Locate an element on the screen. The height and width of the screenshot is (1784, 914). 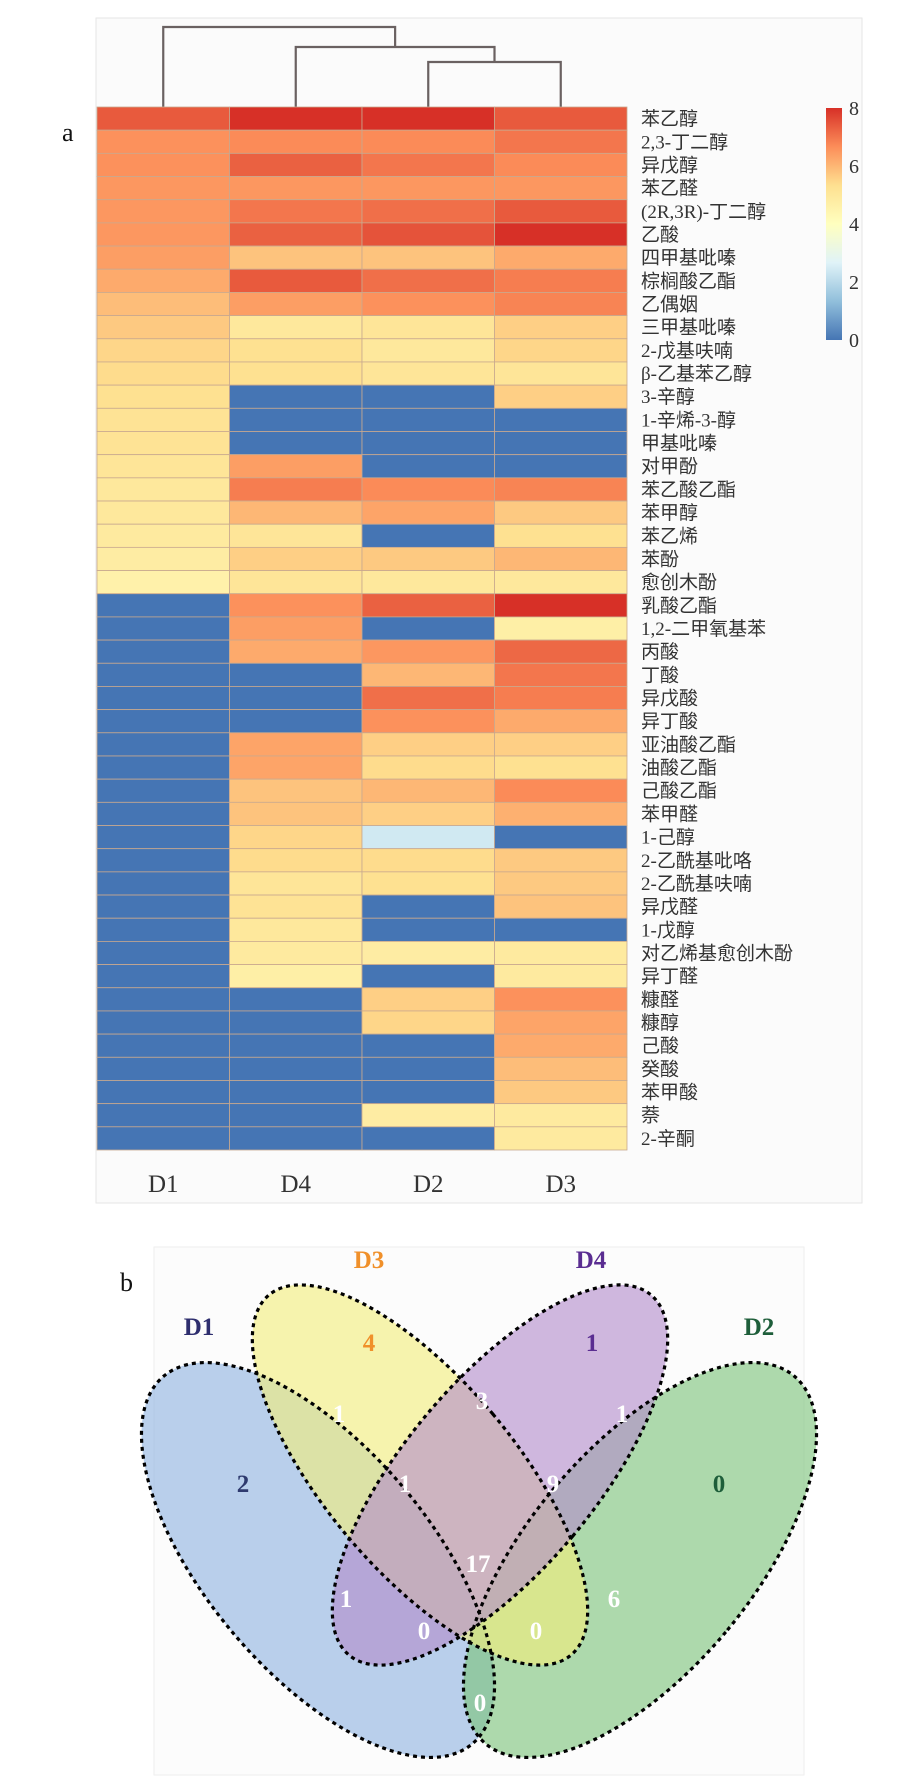
venn-outline-d4 is located at coordinates (500, 1475).